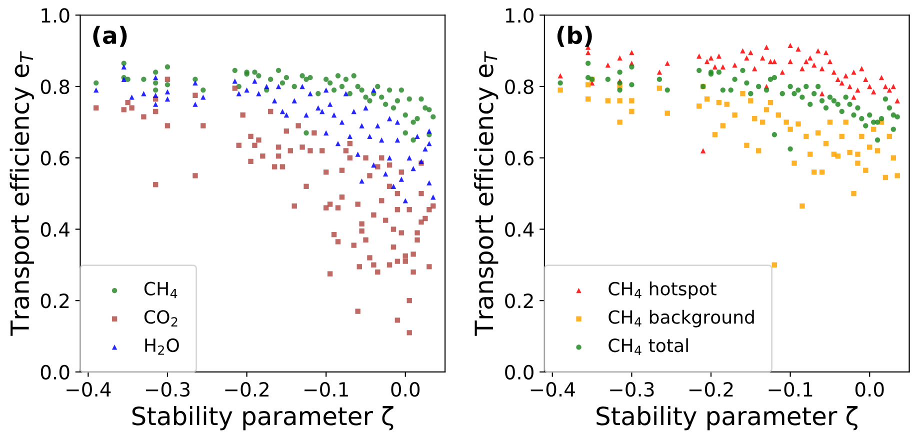  I want to click on legend-label: CH$_{4}$ total, so click(648, 346).